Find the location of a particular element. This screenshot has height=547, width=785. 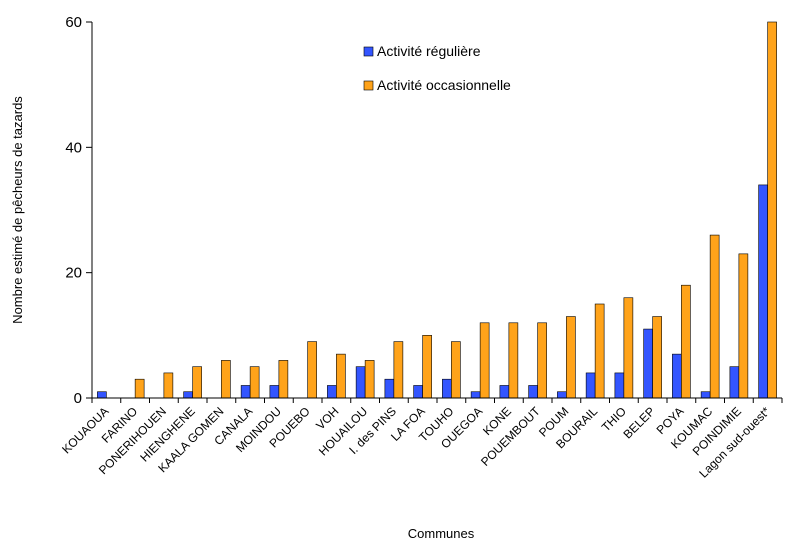

legend-label-occasional: Activité occasionnelle is located at coordinates (444, 85).